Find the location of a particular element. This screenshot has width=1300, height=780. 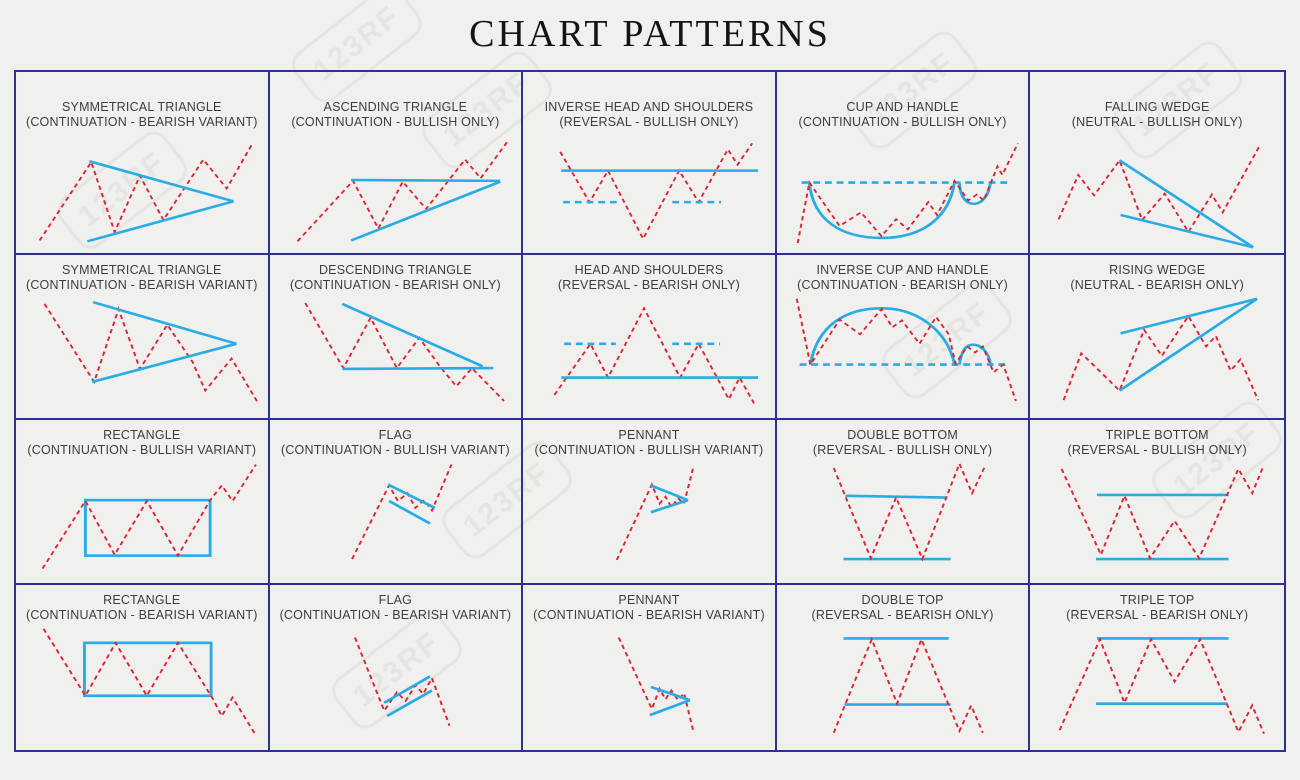

pattern-name: DESCENDING TRIANGLE is located at coordinates (395, 270).